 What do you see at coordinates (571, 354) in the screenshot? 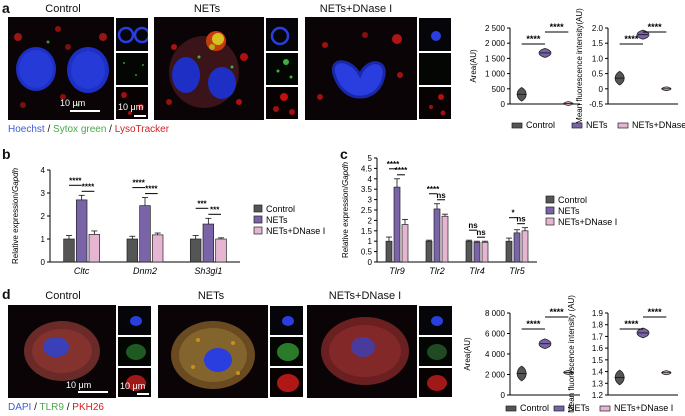
I see `y-axis-label: Mean fluorescence intensity (AU)` at bounding box center [571, 354].